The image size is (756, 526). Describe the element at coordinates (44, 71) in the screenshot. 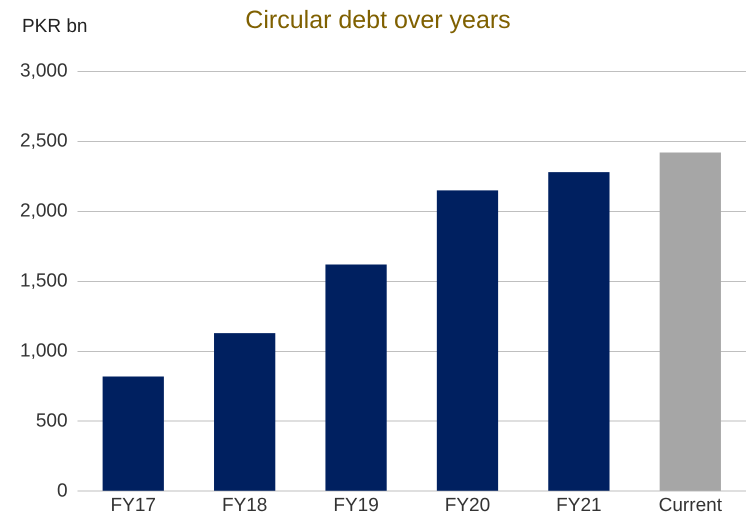

I see `y-tick-label: 3,000` at that location.